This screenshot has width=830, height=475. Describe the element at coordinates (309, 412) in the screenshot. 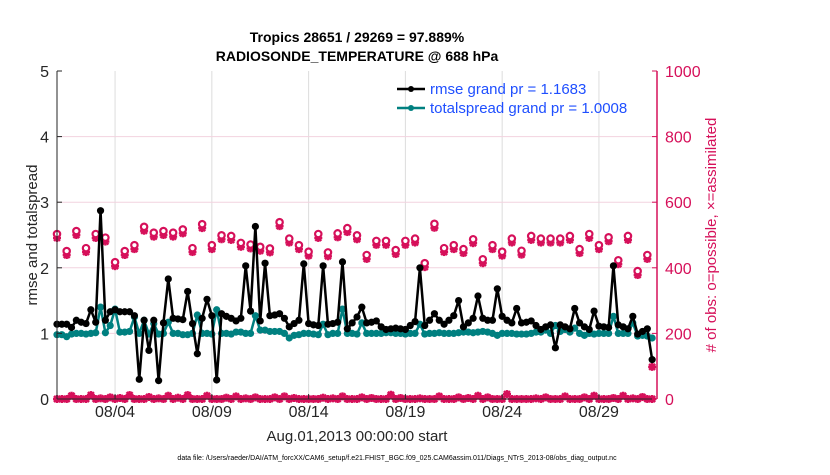

I see `x-tick-label: 08/14` at that location.